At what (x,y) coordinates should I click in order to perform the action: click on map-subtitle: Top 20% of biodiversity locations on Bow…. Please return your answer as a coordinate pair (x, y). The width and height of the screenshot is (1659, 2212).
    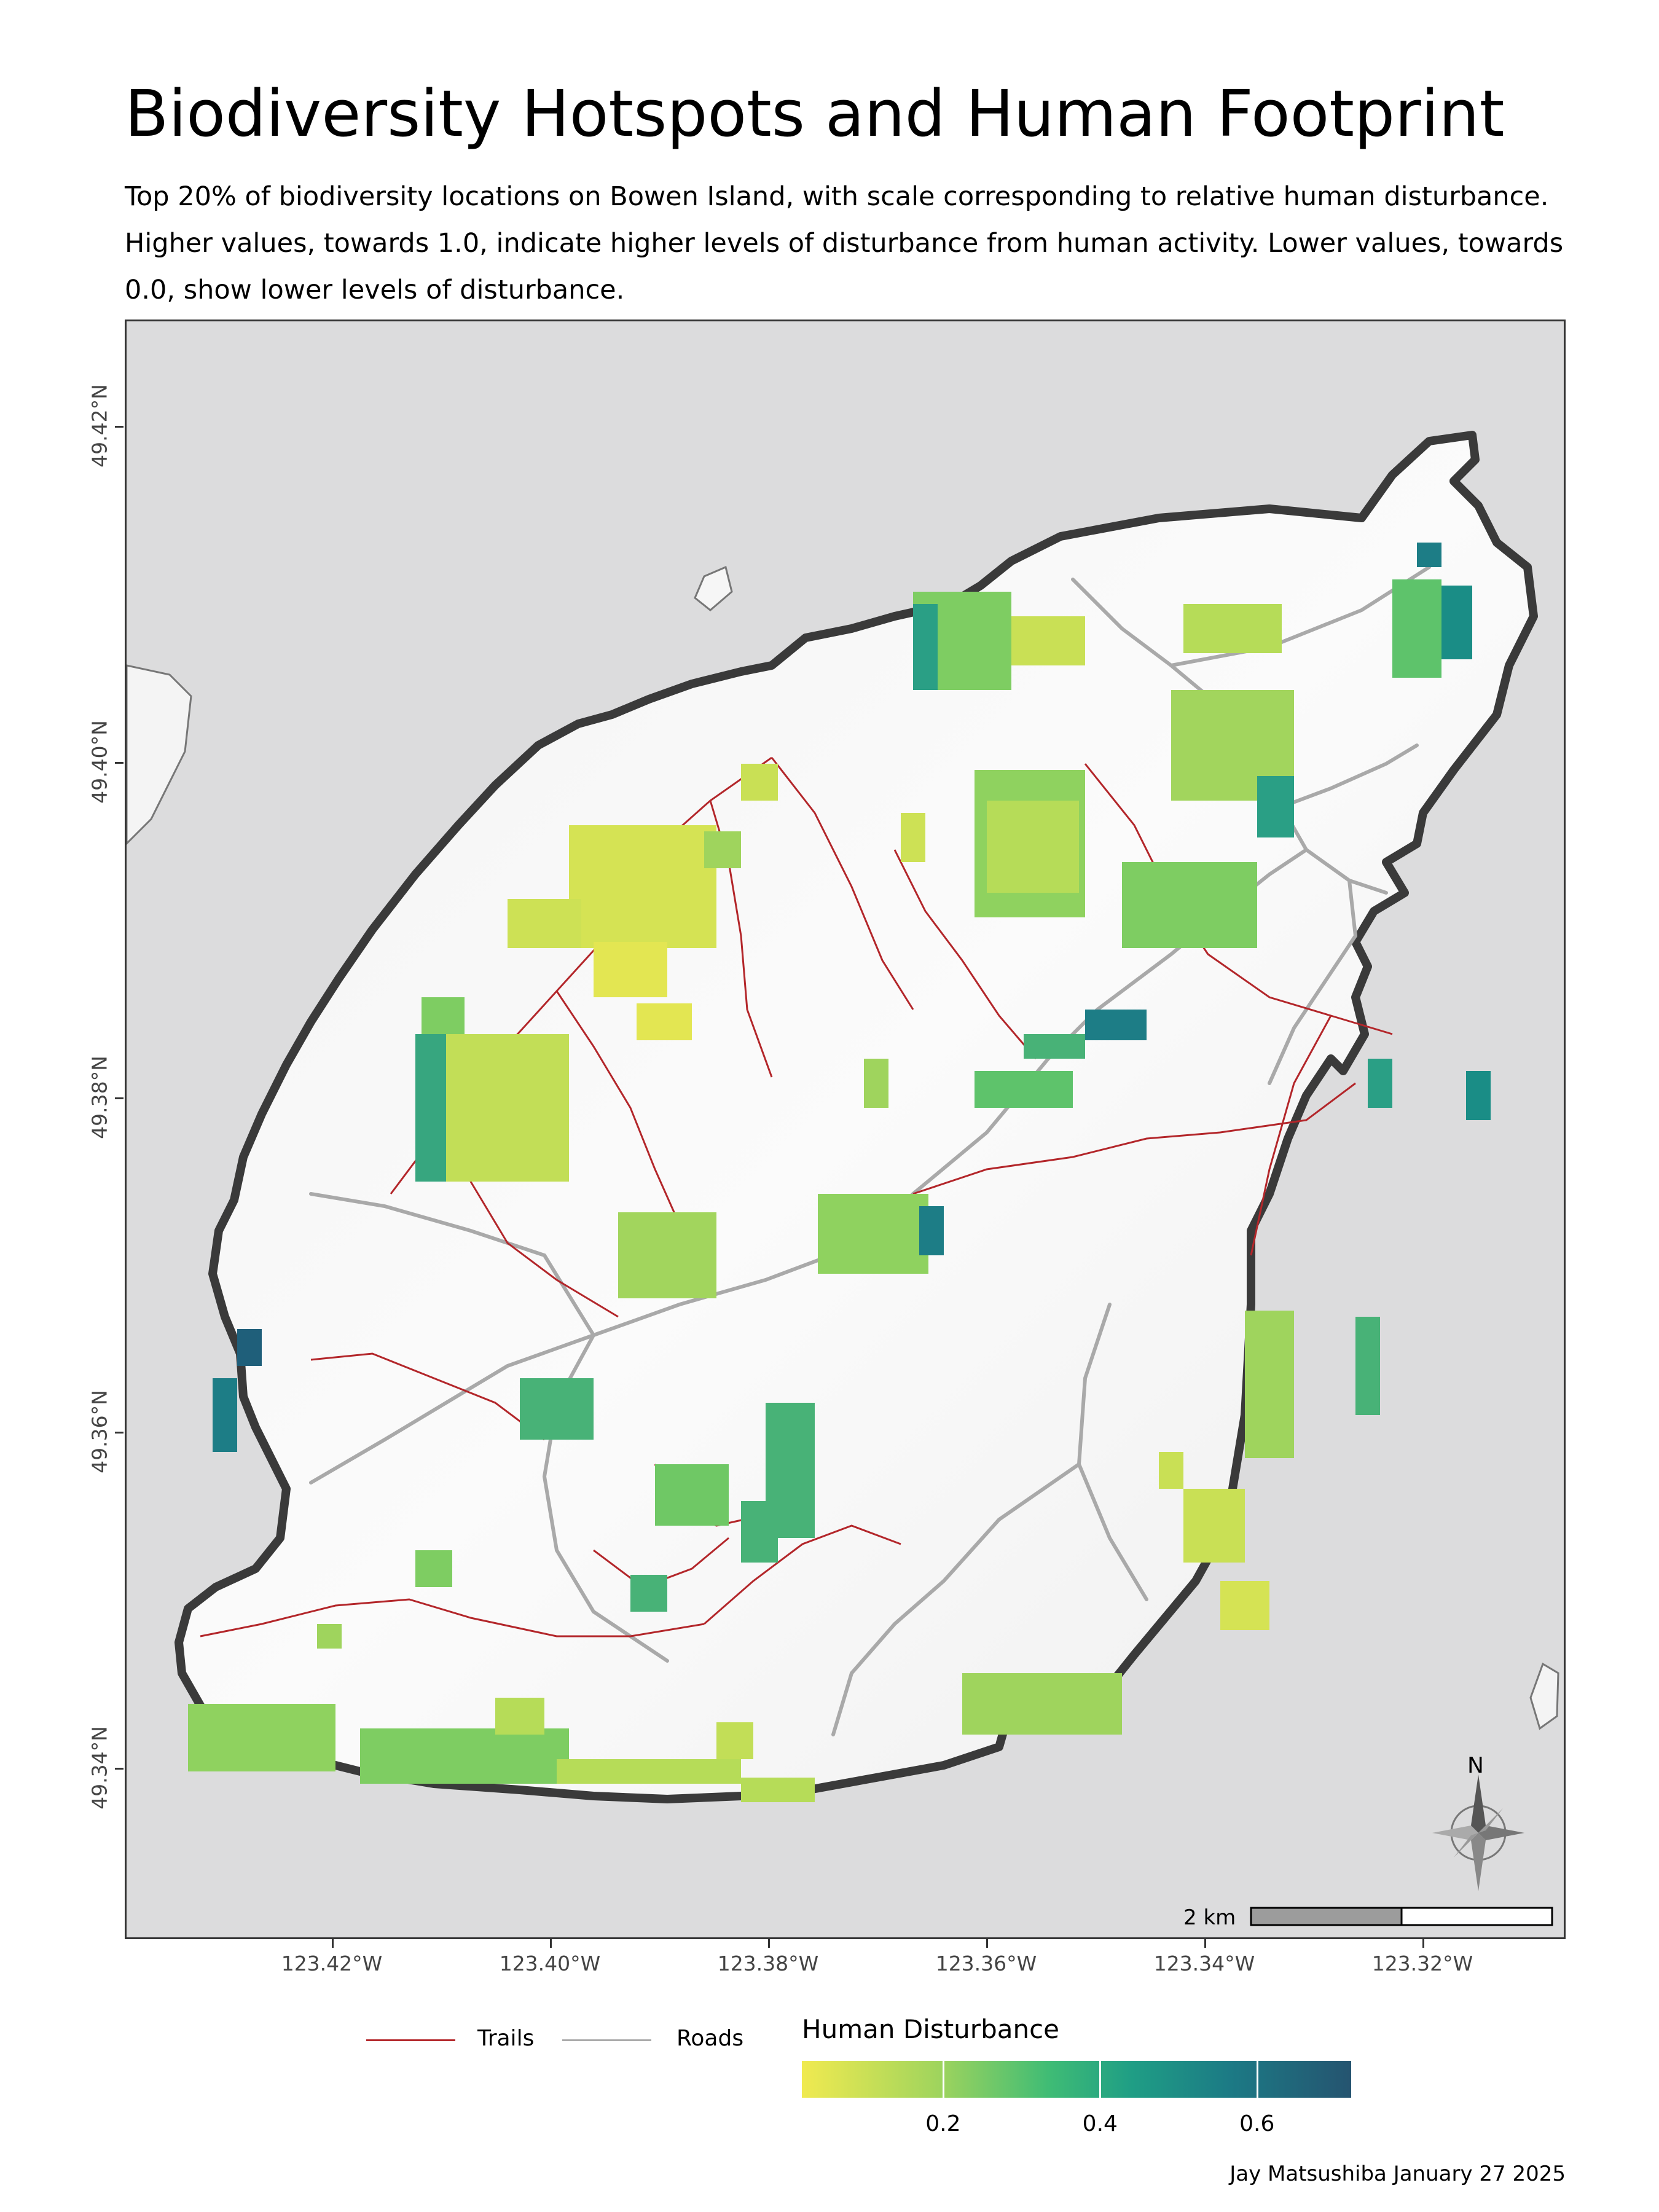
    Looking at the image, I should click on (844, 243).